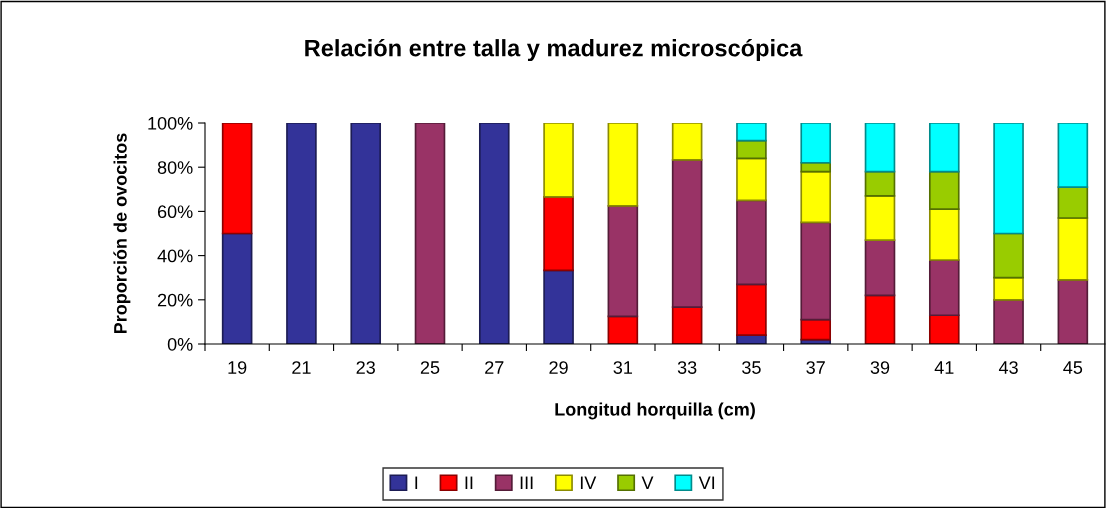 This screenshot has width=1106, height=508. I want to click on legend-label: VI, so click(706, 482).